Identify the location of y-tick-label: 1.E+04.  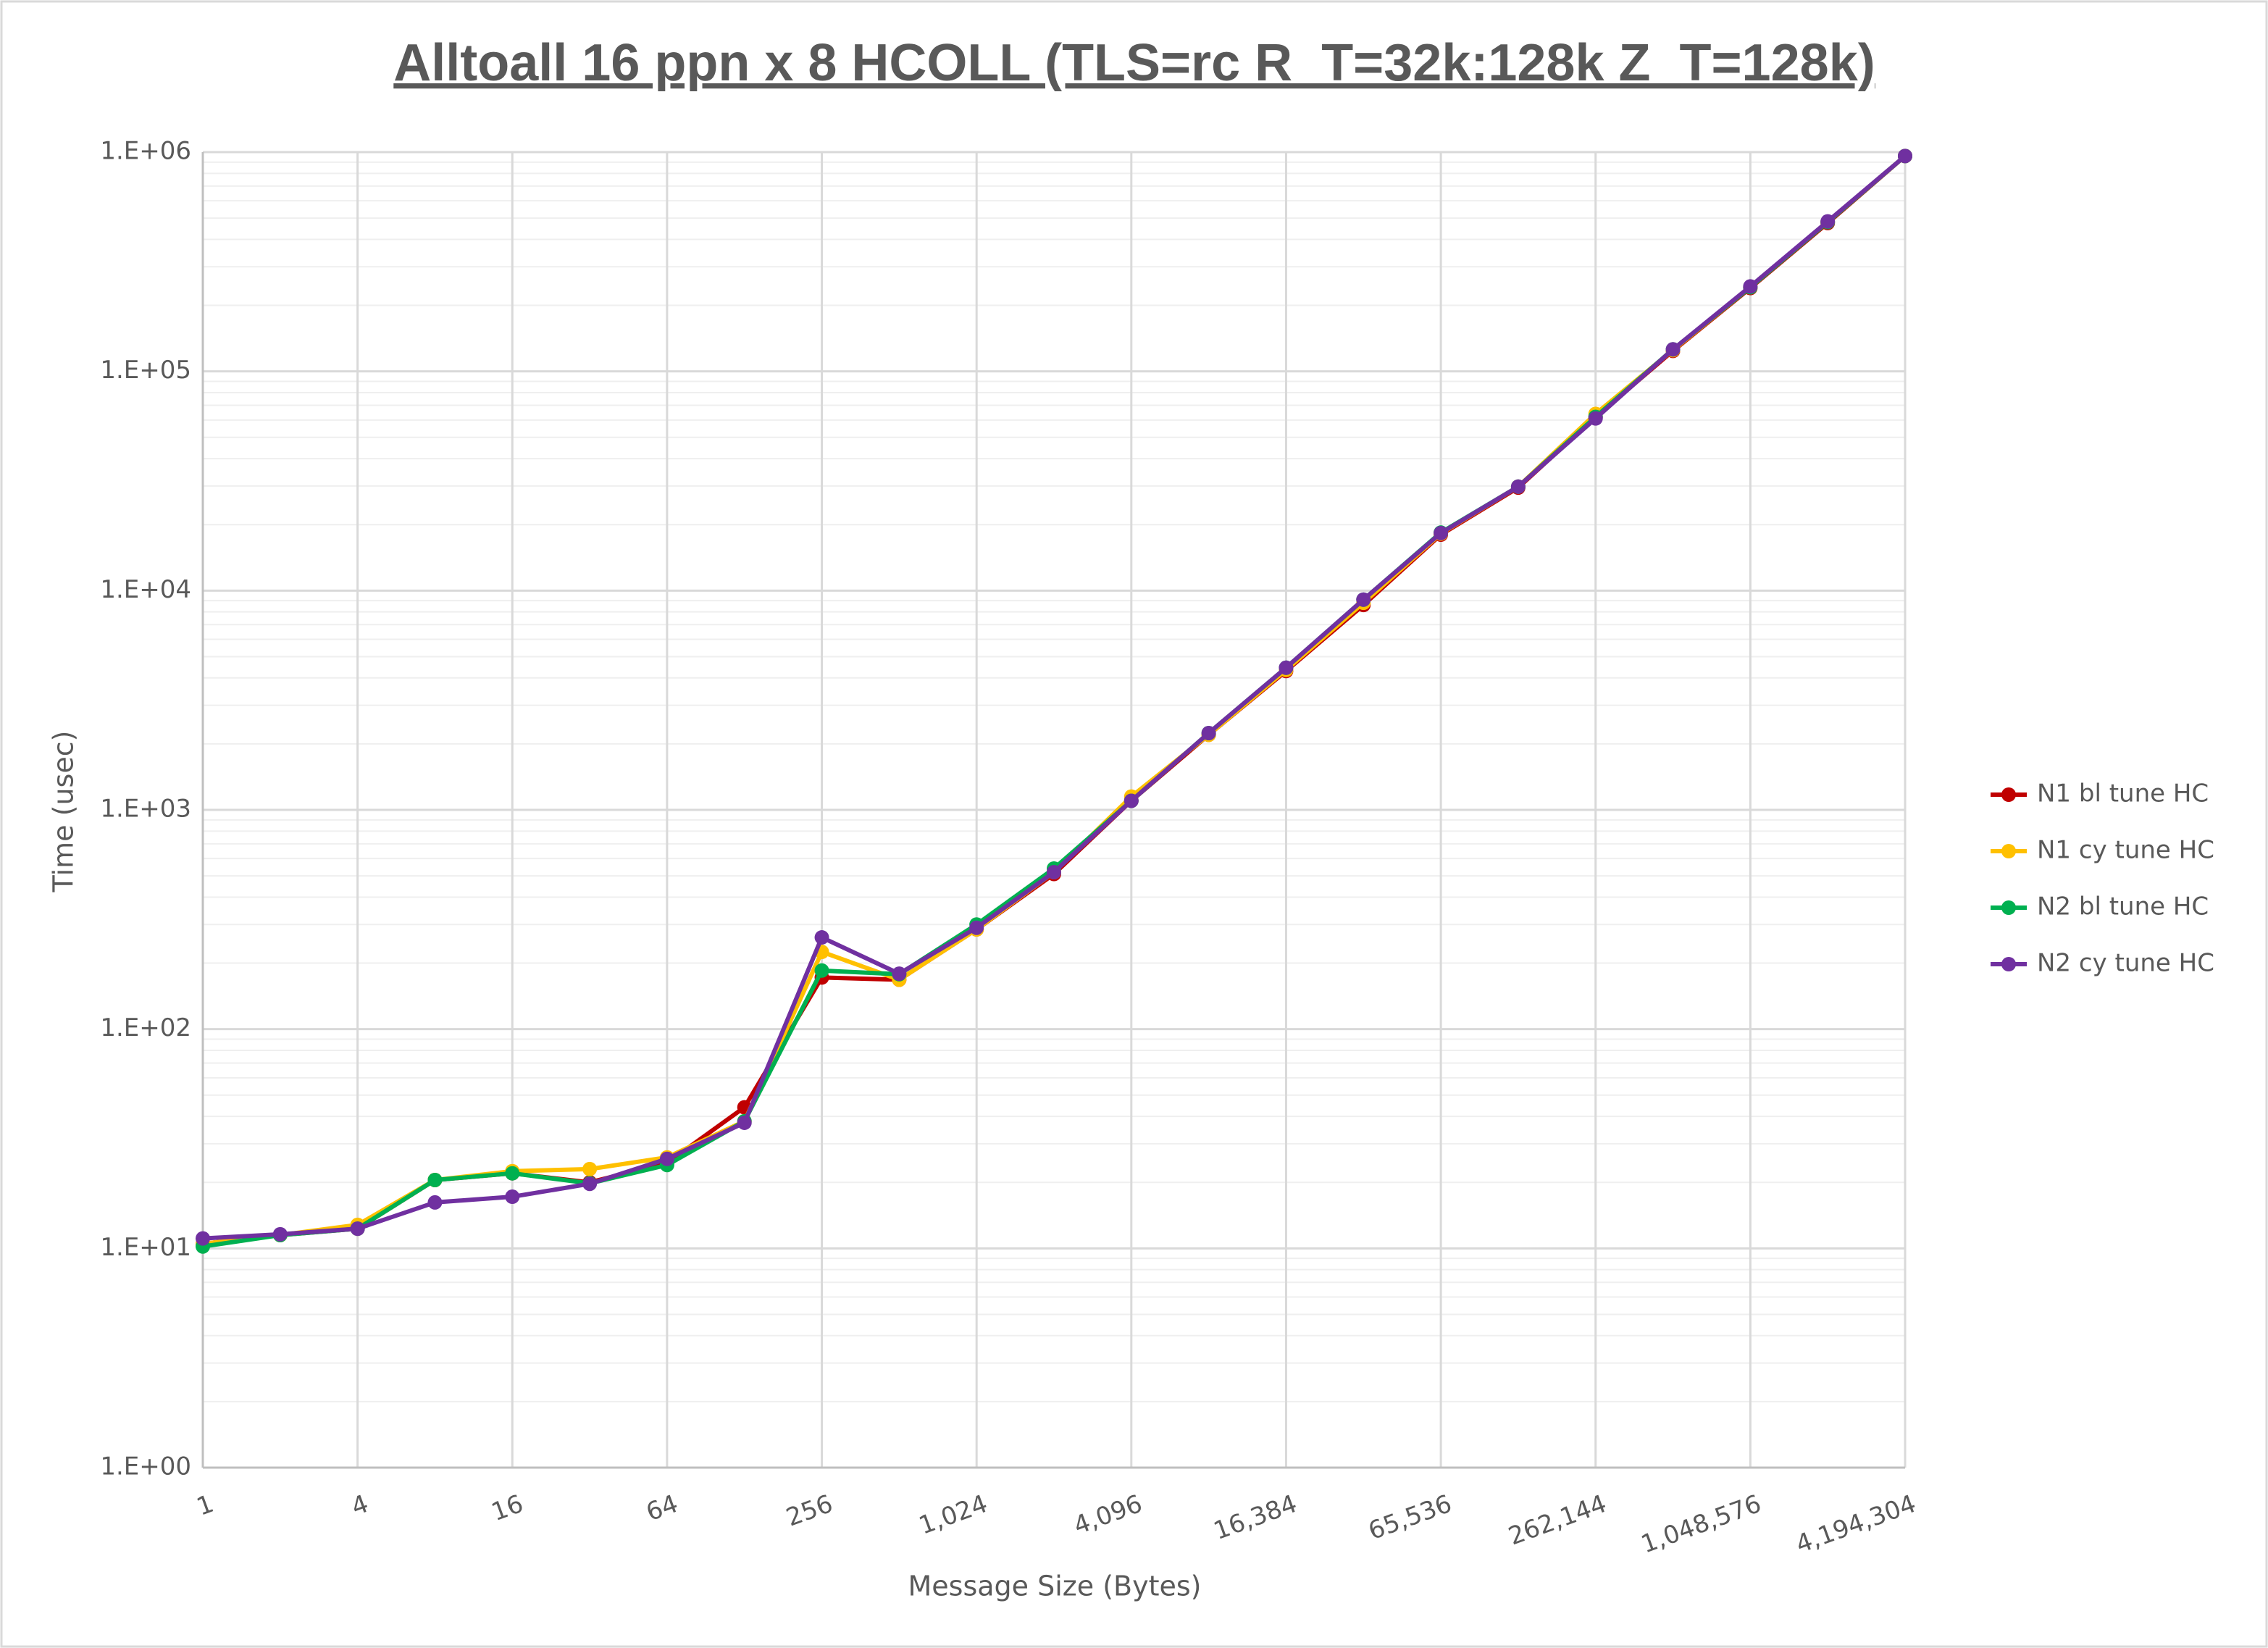
(146, 589).